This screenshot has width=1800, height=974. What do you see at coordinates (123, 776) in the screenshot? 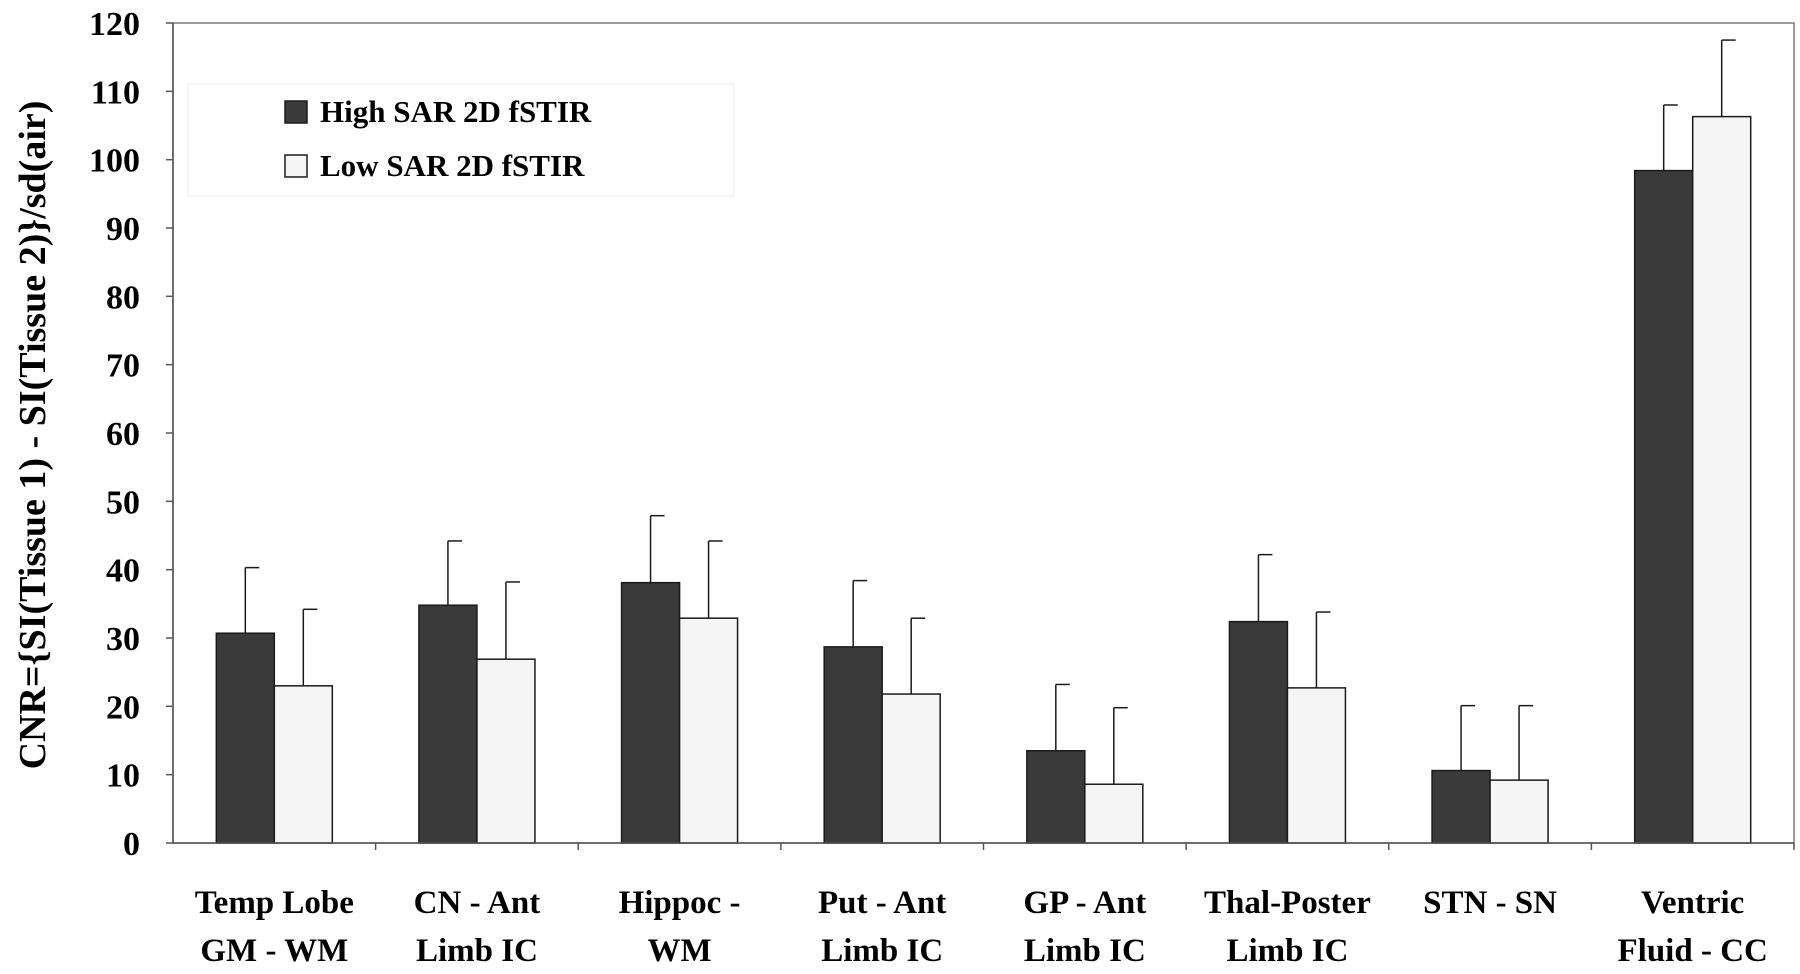
I see `y-tick-label: 10` at bounding box center [123, 776].